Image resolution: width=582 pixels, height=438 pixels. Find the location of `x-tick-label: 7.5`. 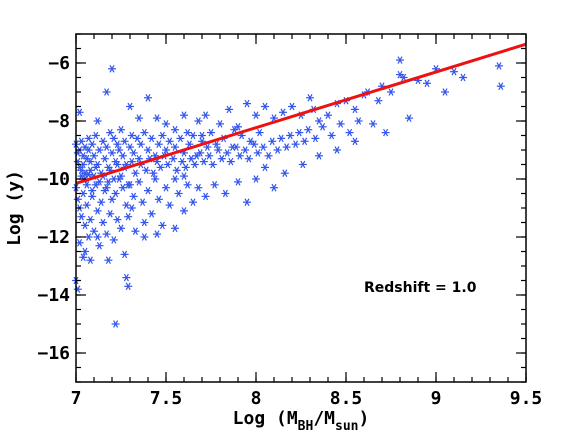

x-tick-label: 7.5 is located at coordinates (166, 398).